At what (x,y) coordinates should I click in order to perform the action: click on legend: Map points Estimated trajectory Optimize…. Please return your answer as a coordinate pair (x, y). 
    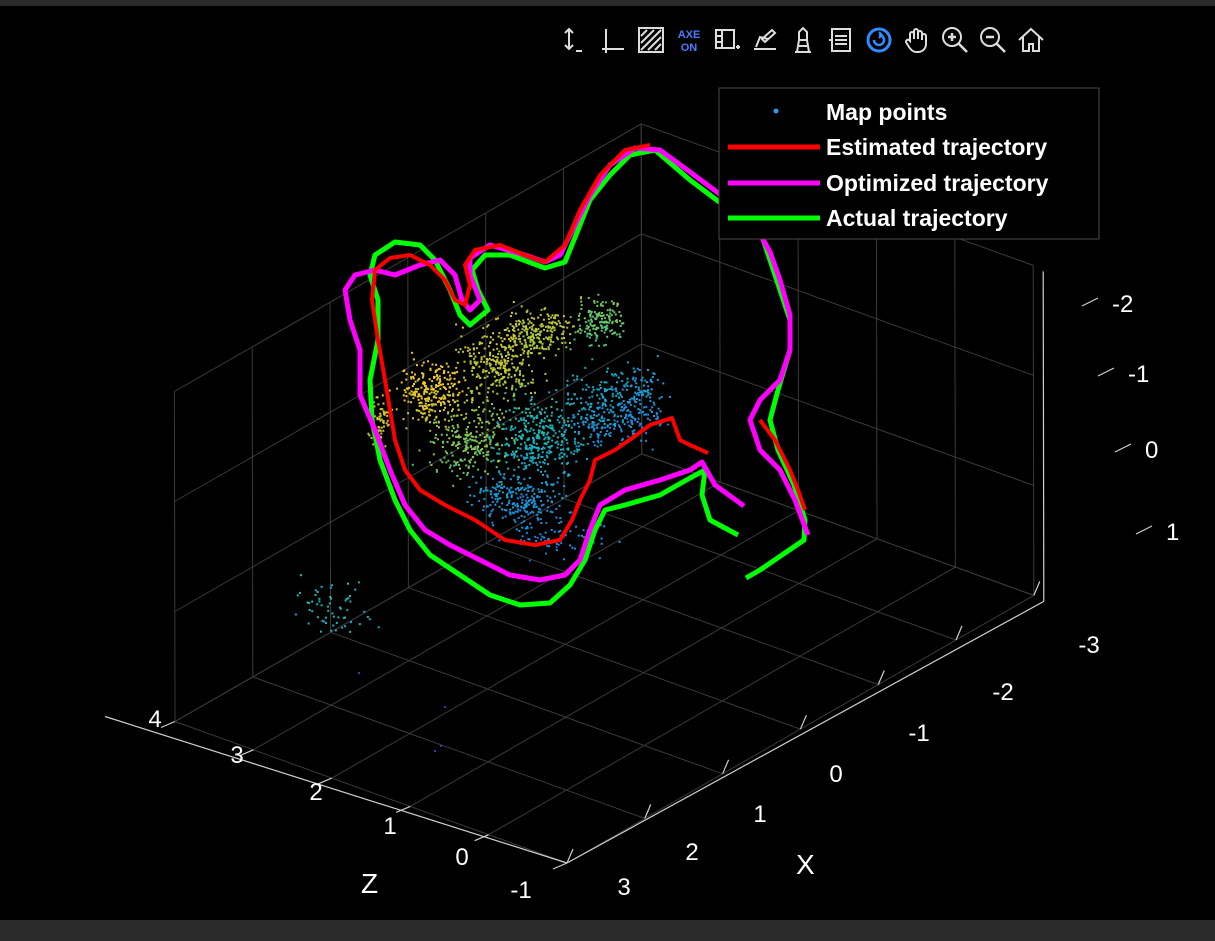
    Looking at the image, I should click on (909, 163).